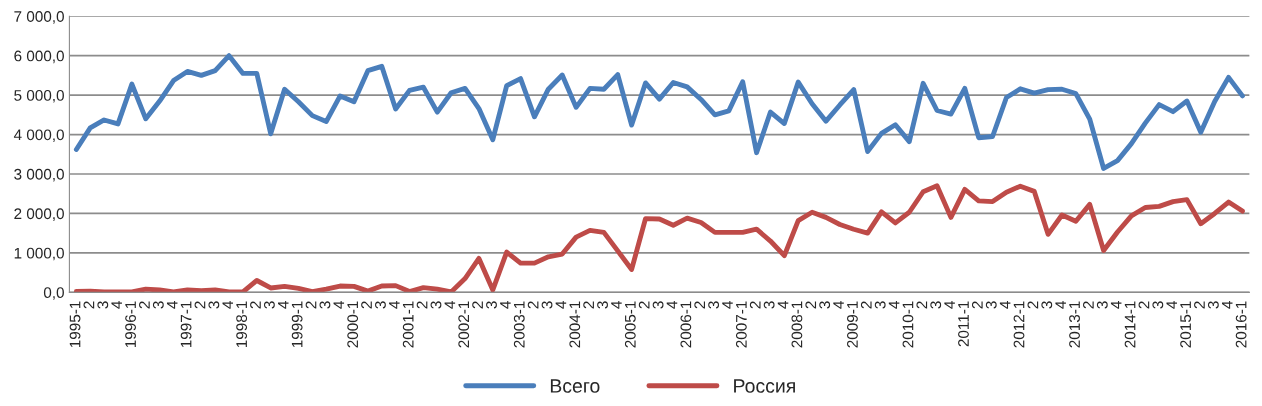 This screenshot has height=406, width=1262. What do you see at coordinates (764, 386) in the screenshot?
I see `legend-label: Россия` at bounding box center [764, 386].